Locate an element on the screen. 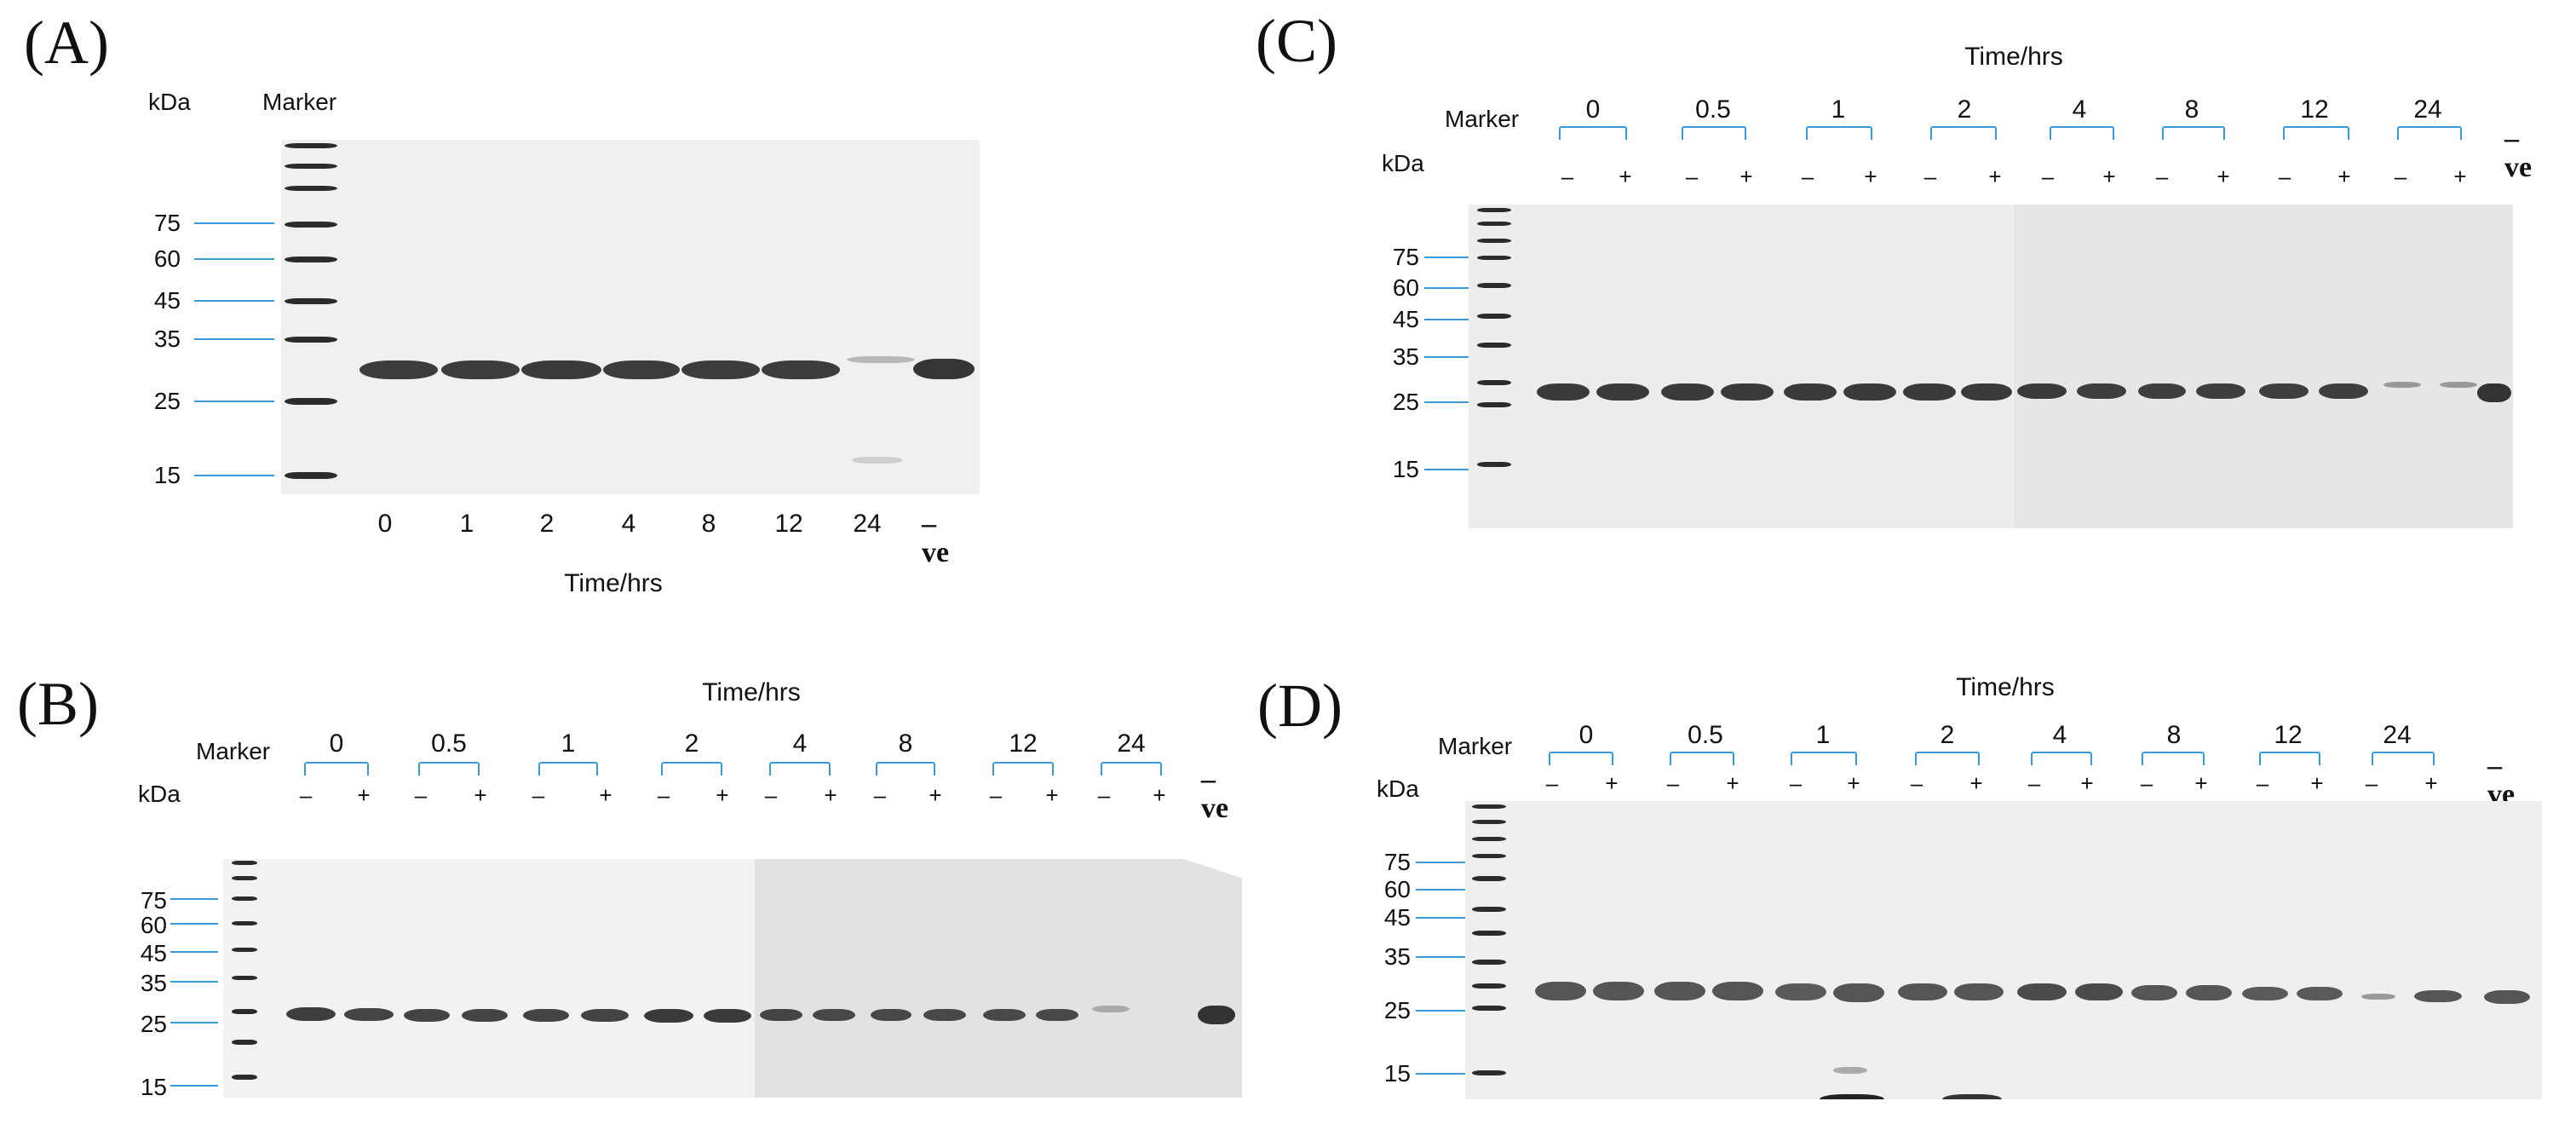 The height and width of the screenshot is (1130, 2576). panel-b-gel-right is located at coordinates (998, 978).